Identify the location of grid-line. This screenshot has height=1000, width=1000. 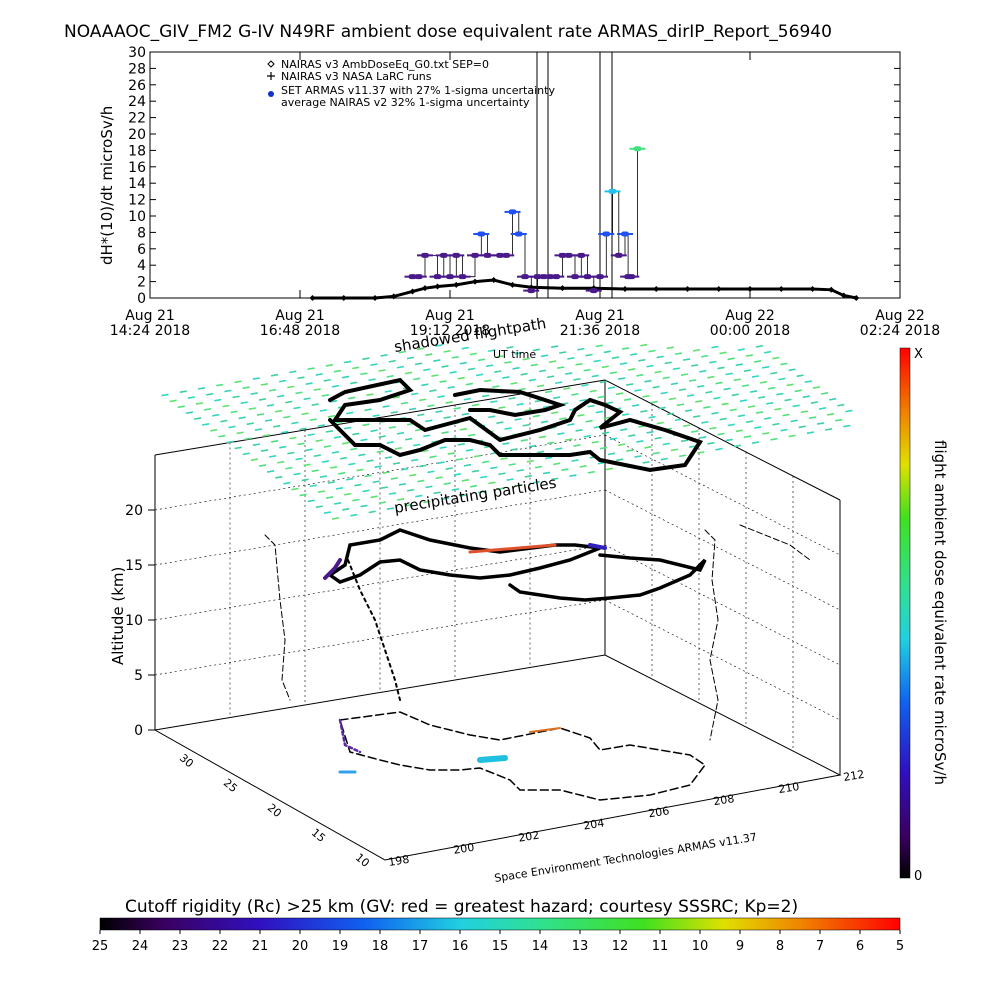
(722, 605).